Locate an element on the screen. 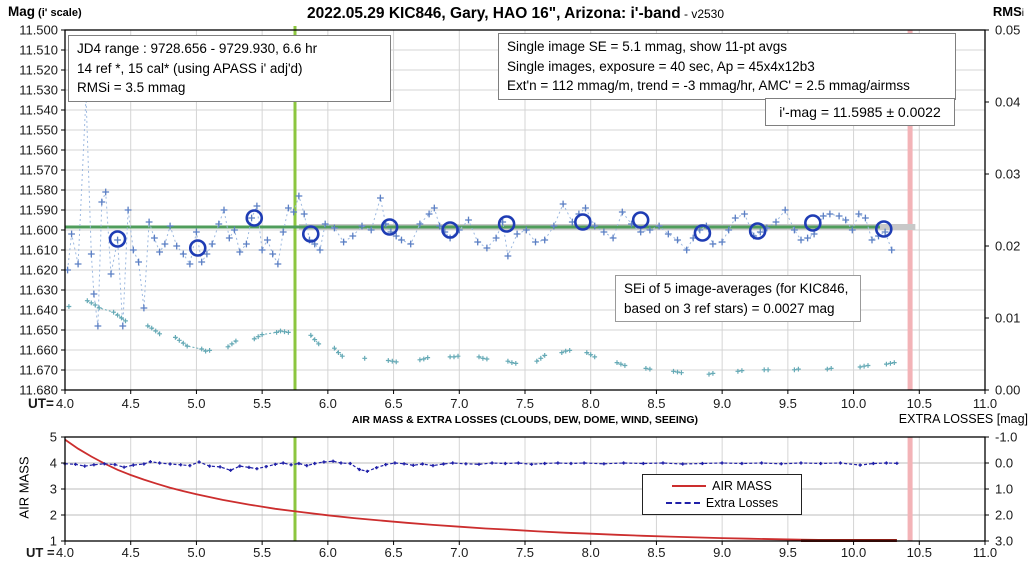  sei-line: SEi of 5 image-averages (for KIC846, is located at coordinates (736, 288).